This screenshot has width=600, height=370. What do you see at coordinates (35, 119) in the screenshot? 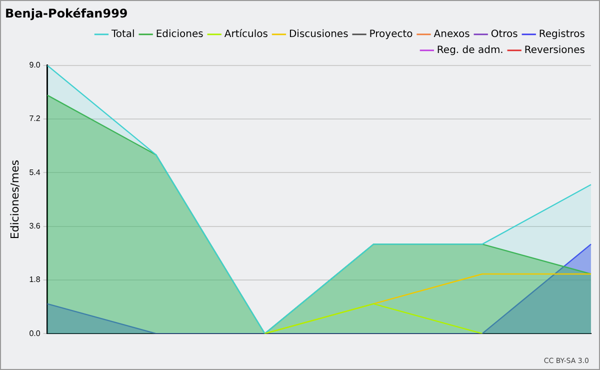
I see `y-tick-label: 7.2` at bounding box center [35, 119].